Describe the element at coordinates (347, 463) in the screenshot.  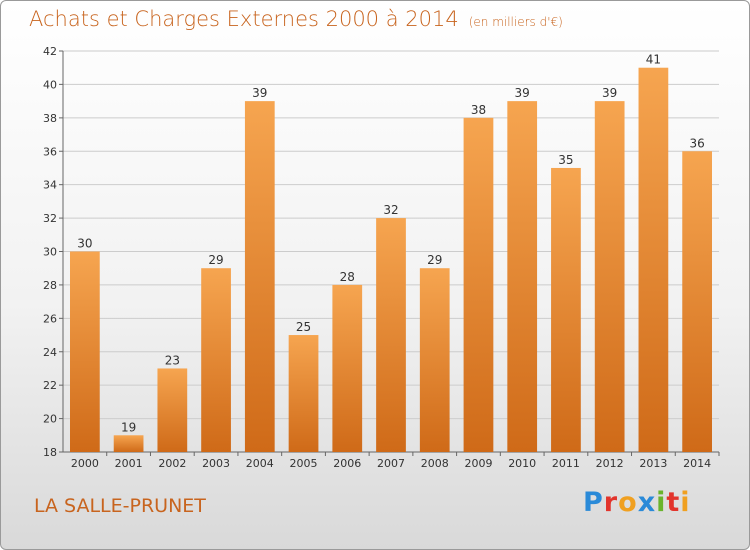
I see `x-tick-label: 2006` at that location.